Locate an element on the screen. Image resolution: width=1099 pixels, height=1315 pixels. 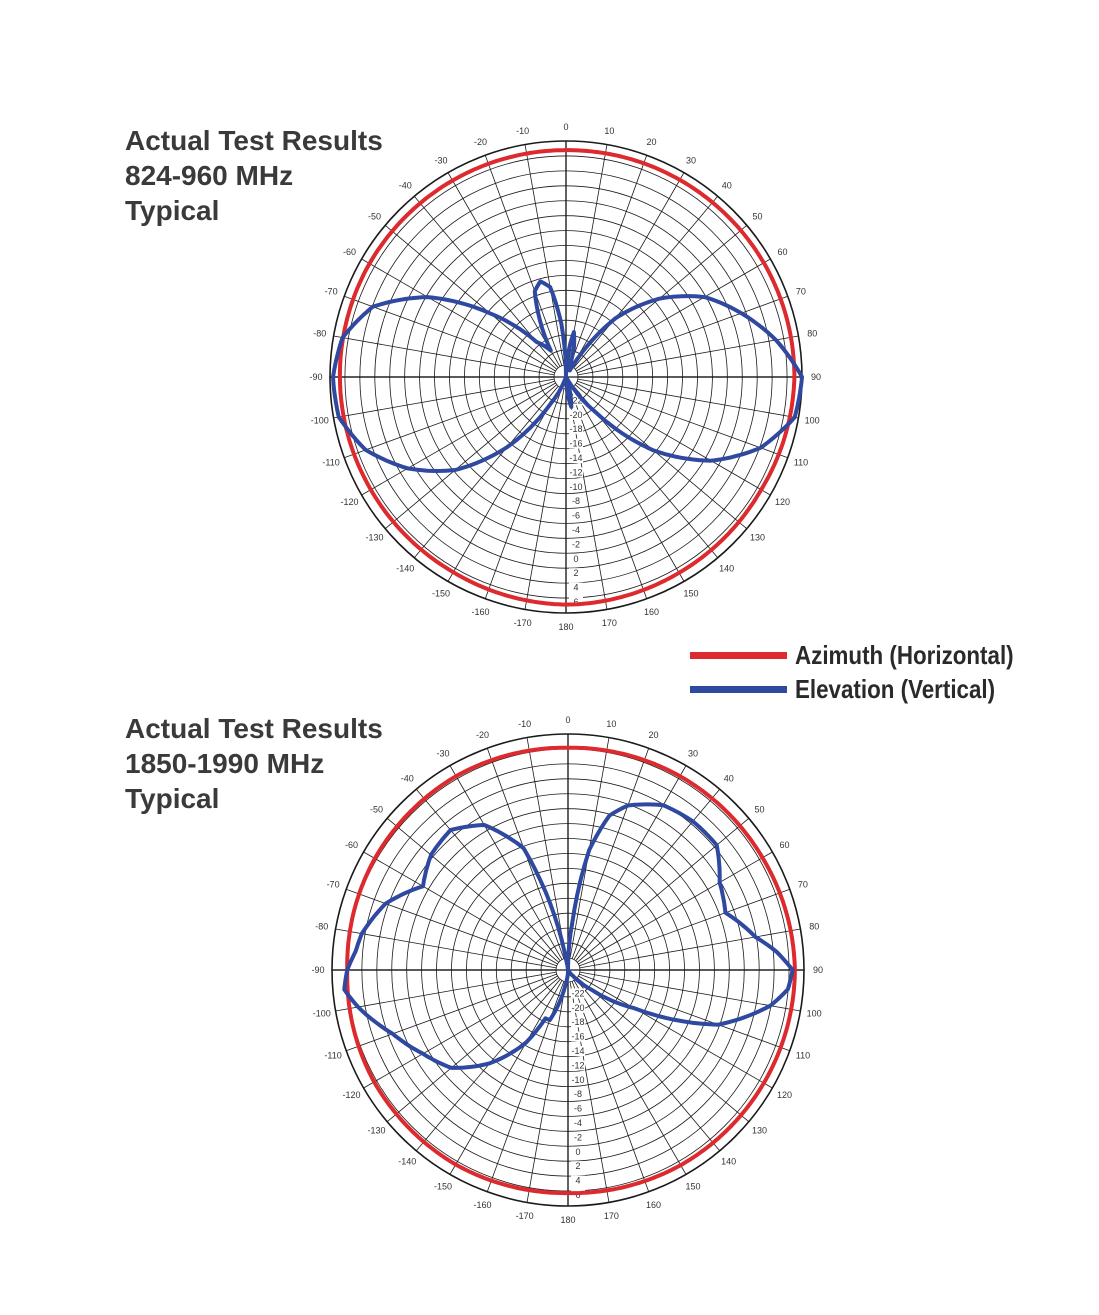
legend-swatch-elevation is located at coordinates (738, 689).